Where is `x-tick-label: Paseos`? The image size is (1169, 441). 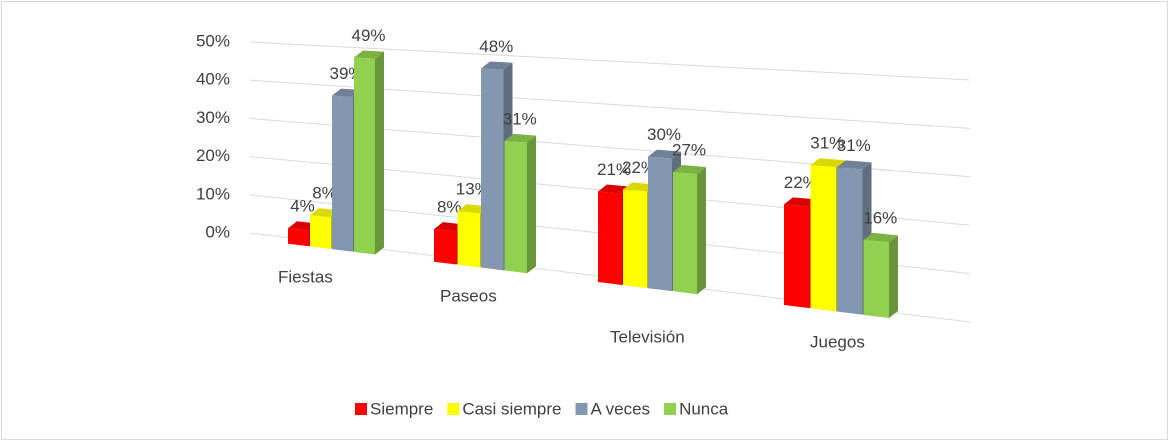
x-tick-label: Paseos is located at coordinates (468, 295).